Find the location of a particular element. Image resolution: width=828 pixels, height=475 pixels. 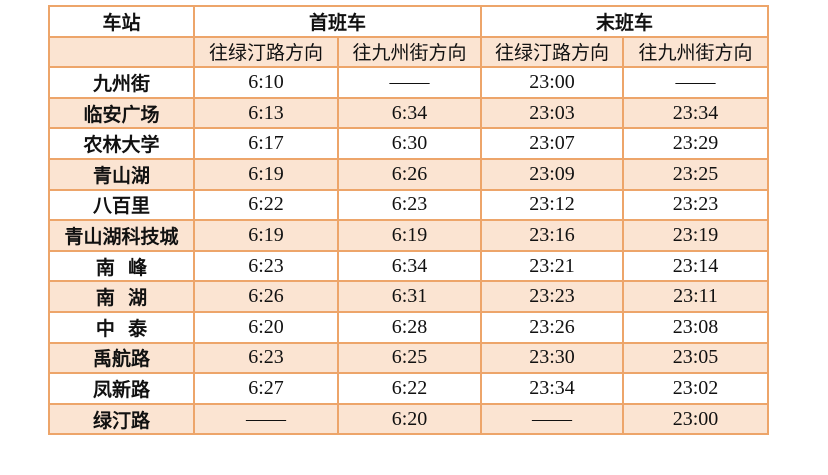

time-cell: 6:17 is located at coordinates (266, 143).